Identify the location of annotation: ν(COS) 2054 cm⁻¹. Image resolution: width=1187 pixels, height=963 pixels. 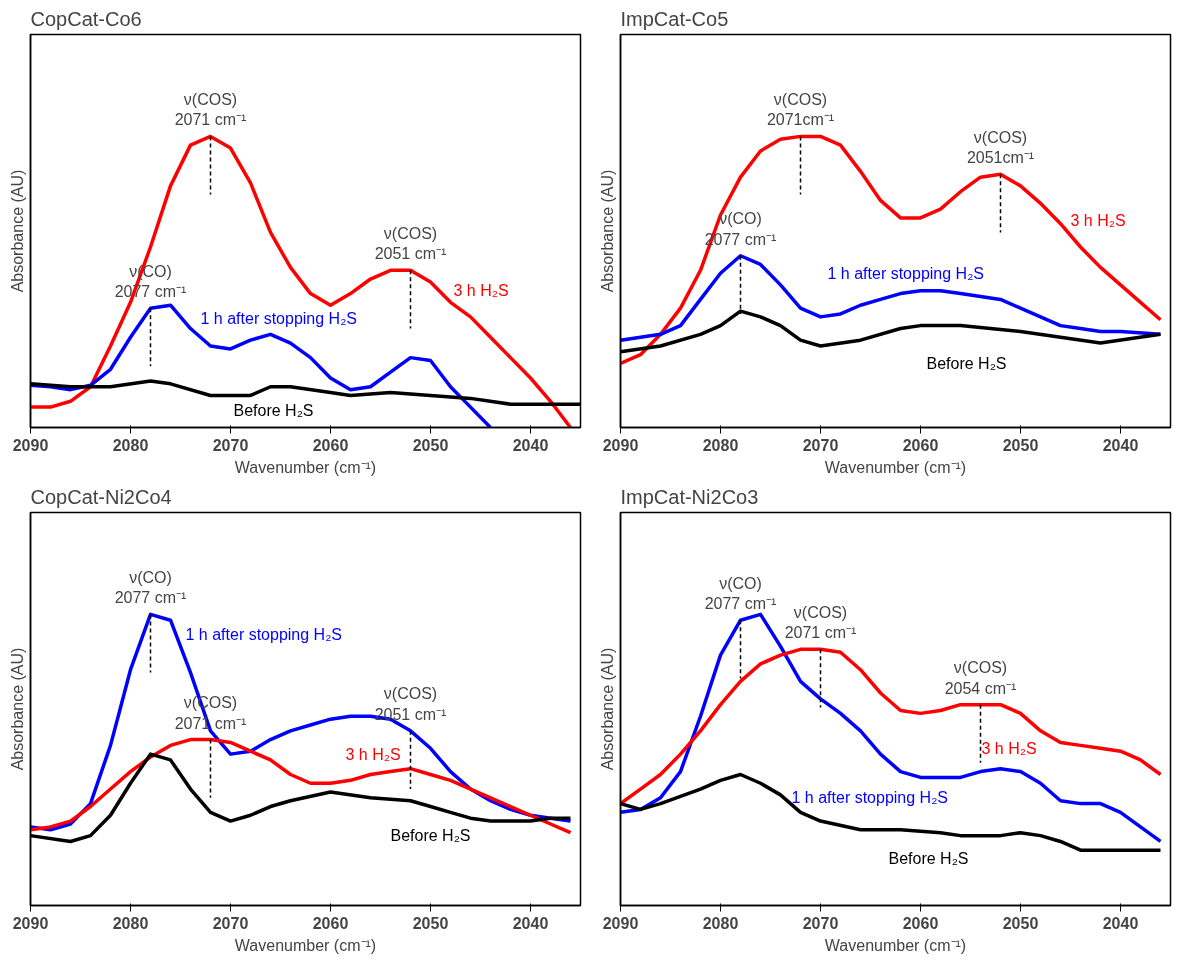
(980, 678).